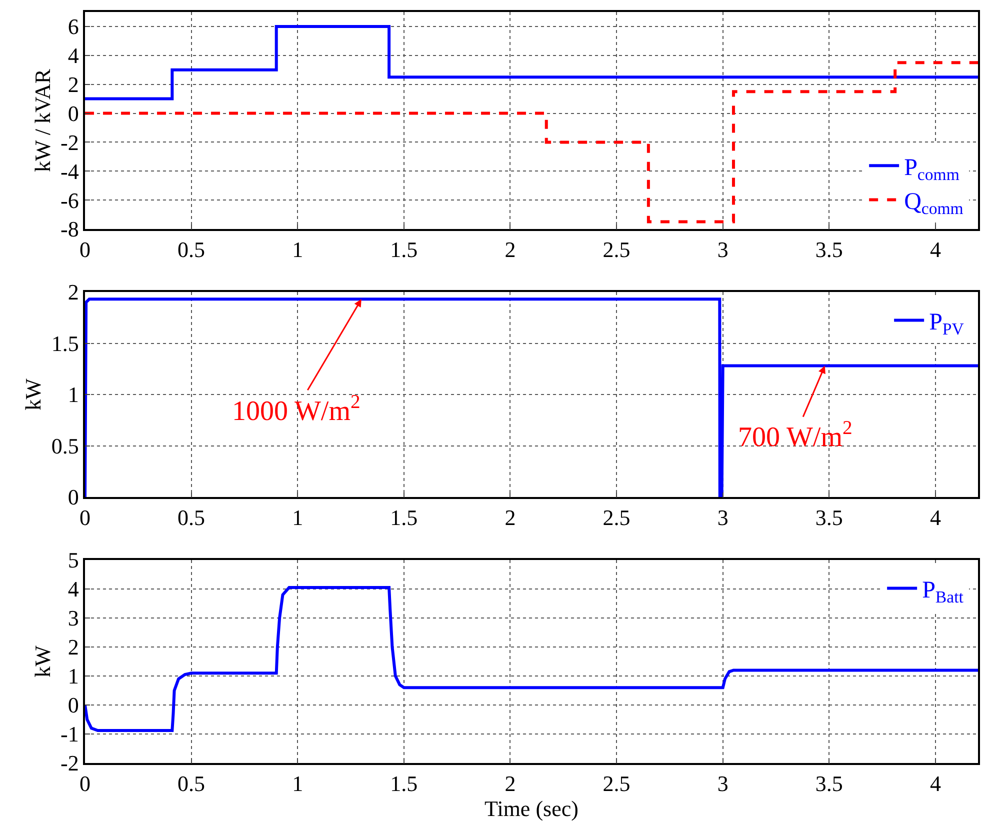  I want to click on y-tick-label: -6, so click(69, 200).